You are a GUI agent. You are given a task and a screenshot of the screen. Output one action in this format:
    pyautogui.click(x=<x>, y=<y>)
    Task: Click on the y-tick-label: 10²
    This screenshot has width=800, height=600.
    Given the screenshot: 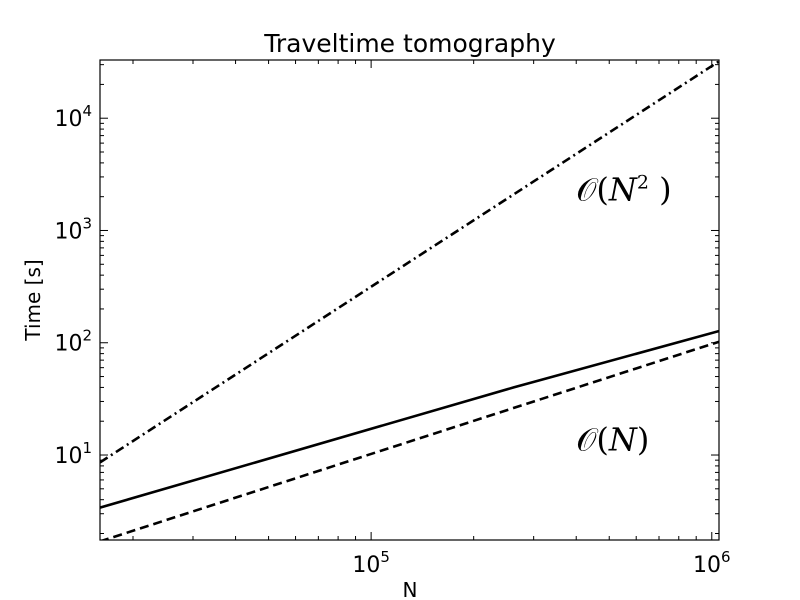 What is the action you would take?
    pyautogui.click(x=73, y=342)
    